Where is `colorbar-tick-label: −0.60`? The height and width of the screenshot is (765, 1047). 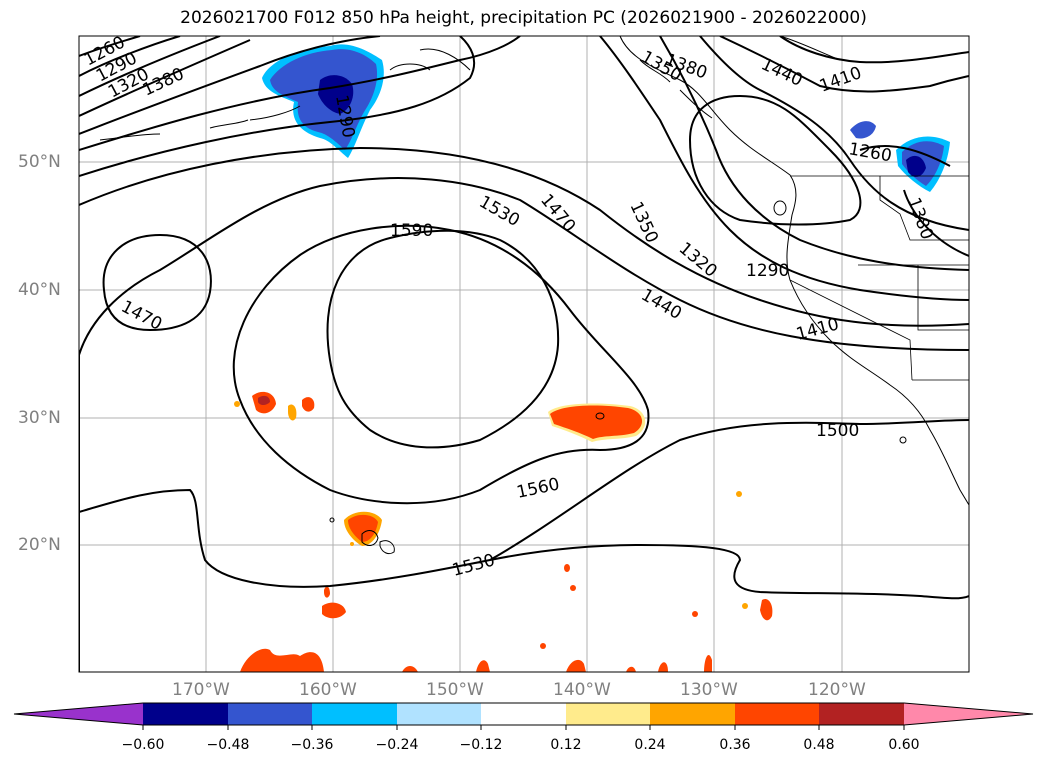 colorbar-tick-label: −0.60 is located at coordinates (143, 745).